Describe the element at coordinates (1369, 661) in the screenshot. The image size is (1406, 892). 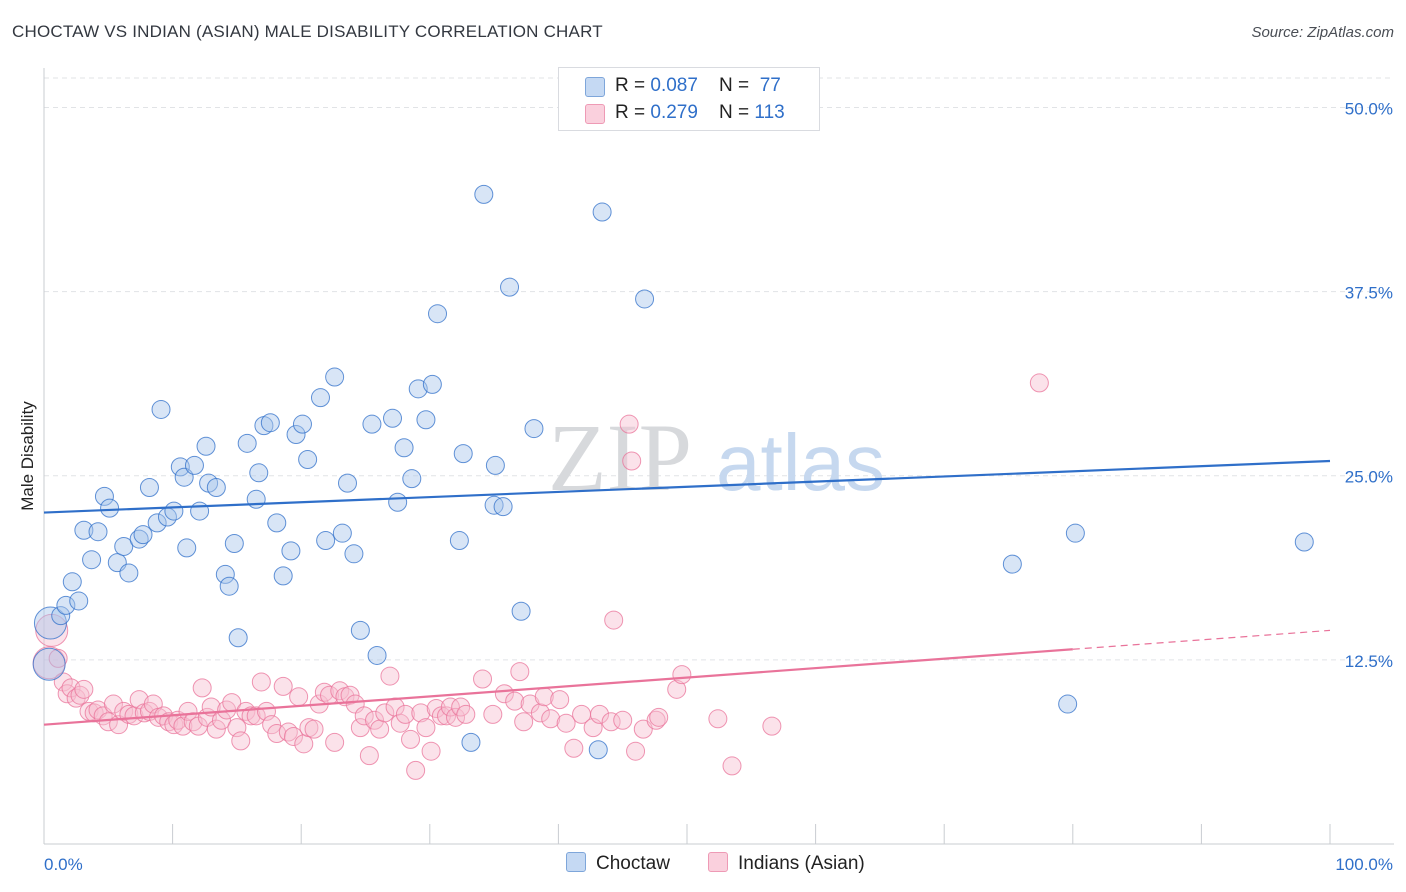
I see `y-tick-label: 12.5%` at that location.